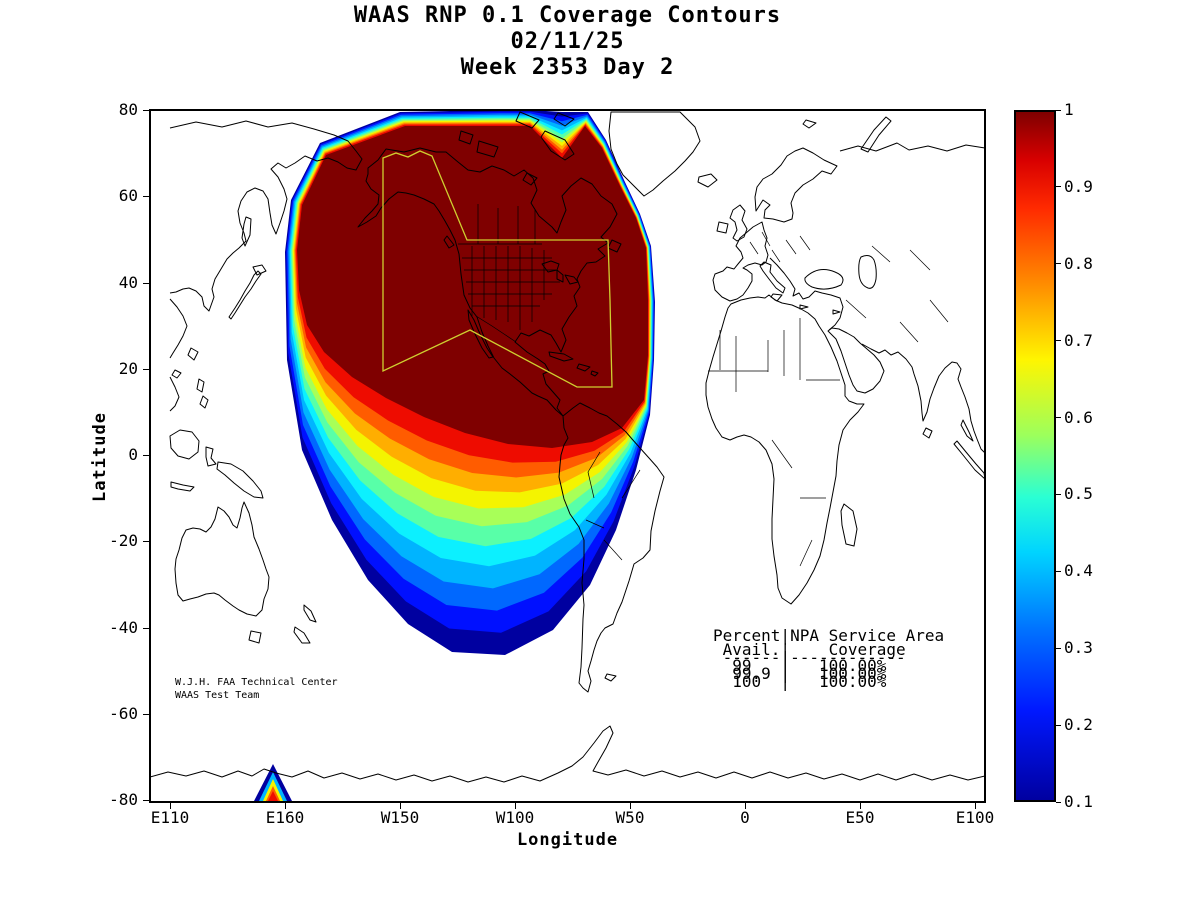  I want to click on y-tick-label: -40, so click(123, 627).